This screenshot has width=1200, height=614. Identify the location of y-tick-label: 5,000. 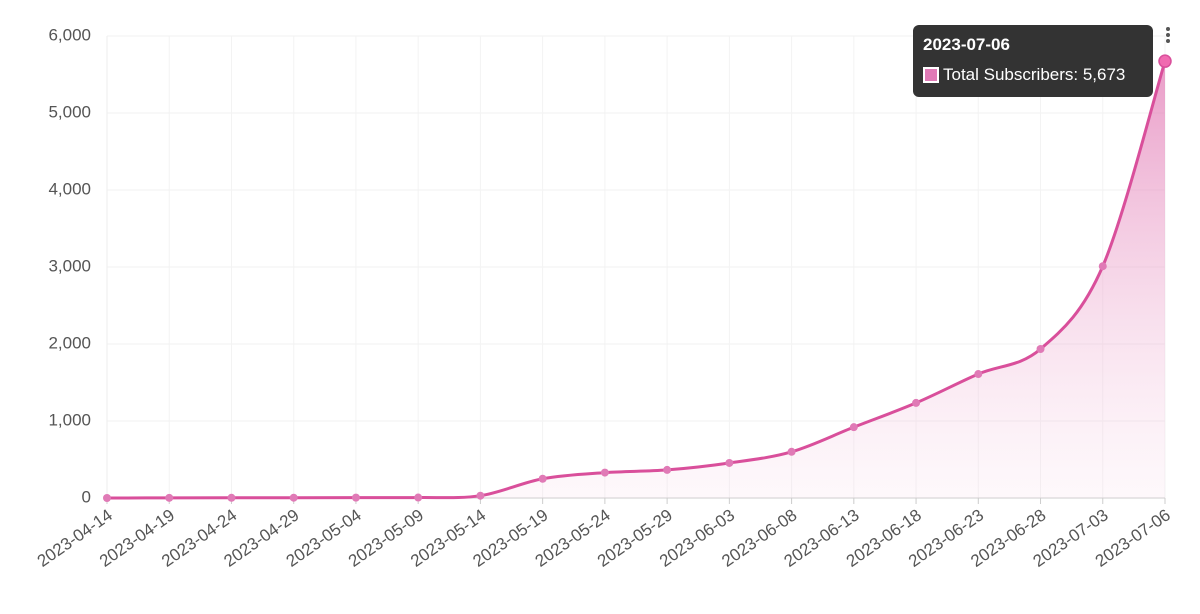
(69, 111).